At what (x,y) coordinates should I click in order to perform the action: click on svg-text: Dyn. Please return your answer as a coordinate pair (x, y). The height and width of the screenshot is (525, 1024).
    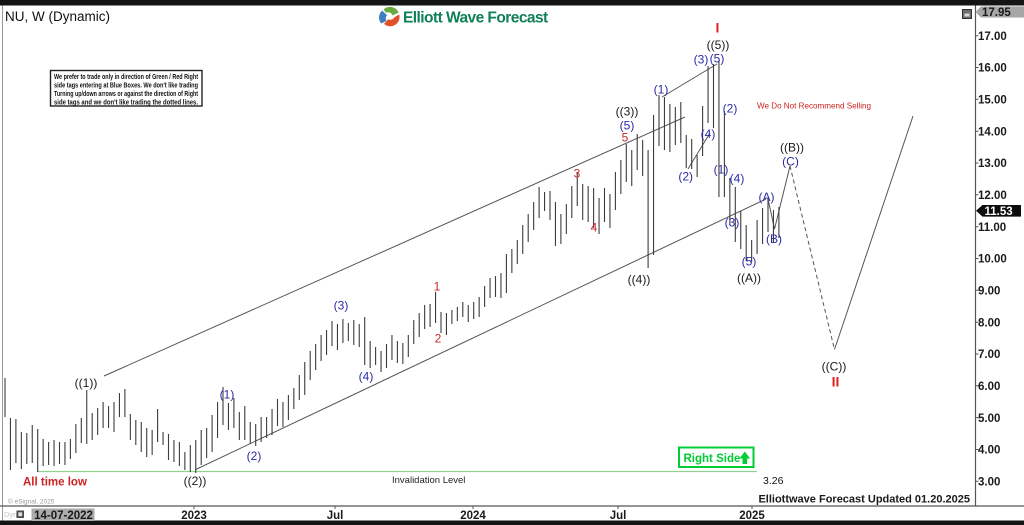
    Looking at the image, I should click on (10, 514).